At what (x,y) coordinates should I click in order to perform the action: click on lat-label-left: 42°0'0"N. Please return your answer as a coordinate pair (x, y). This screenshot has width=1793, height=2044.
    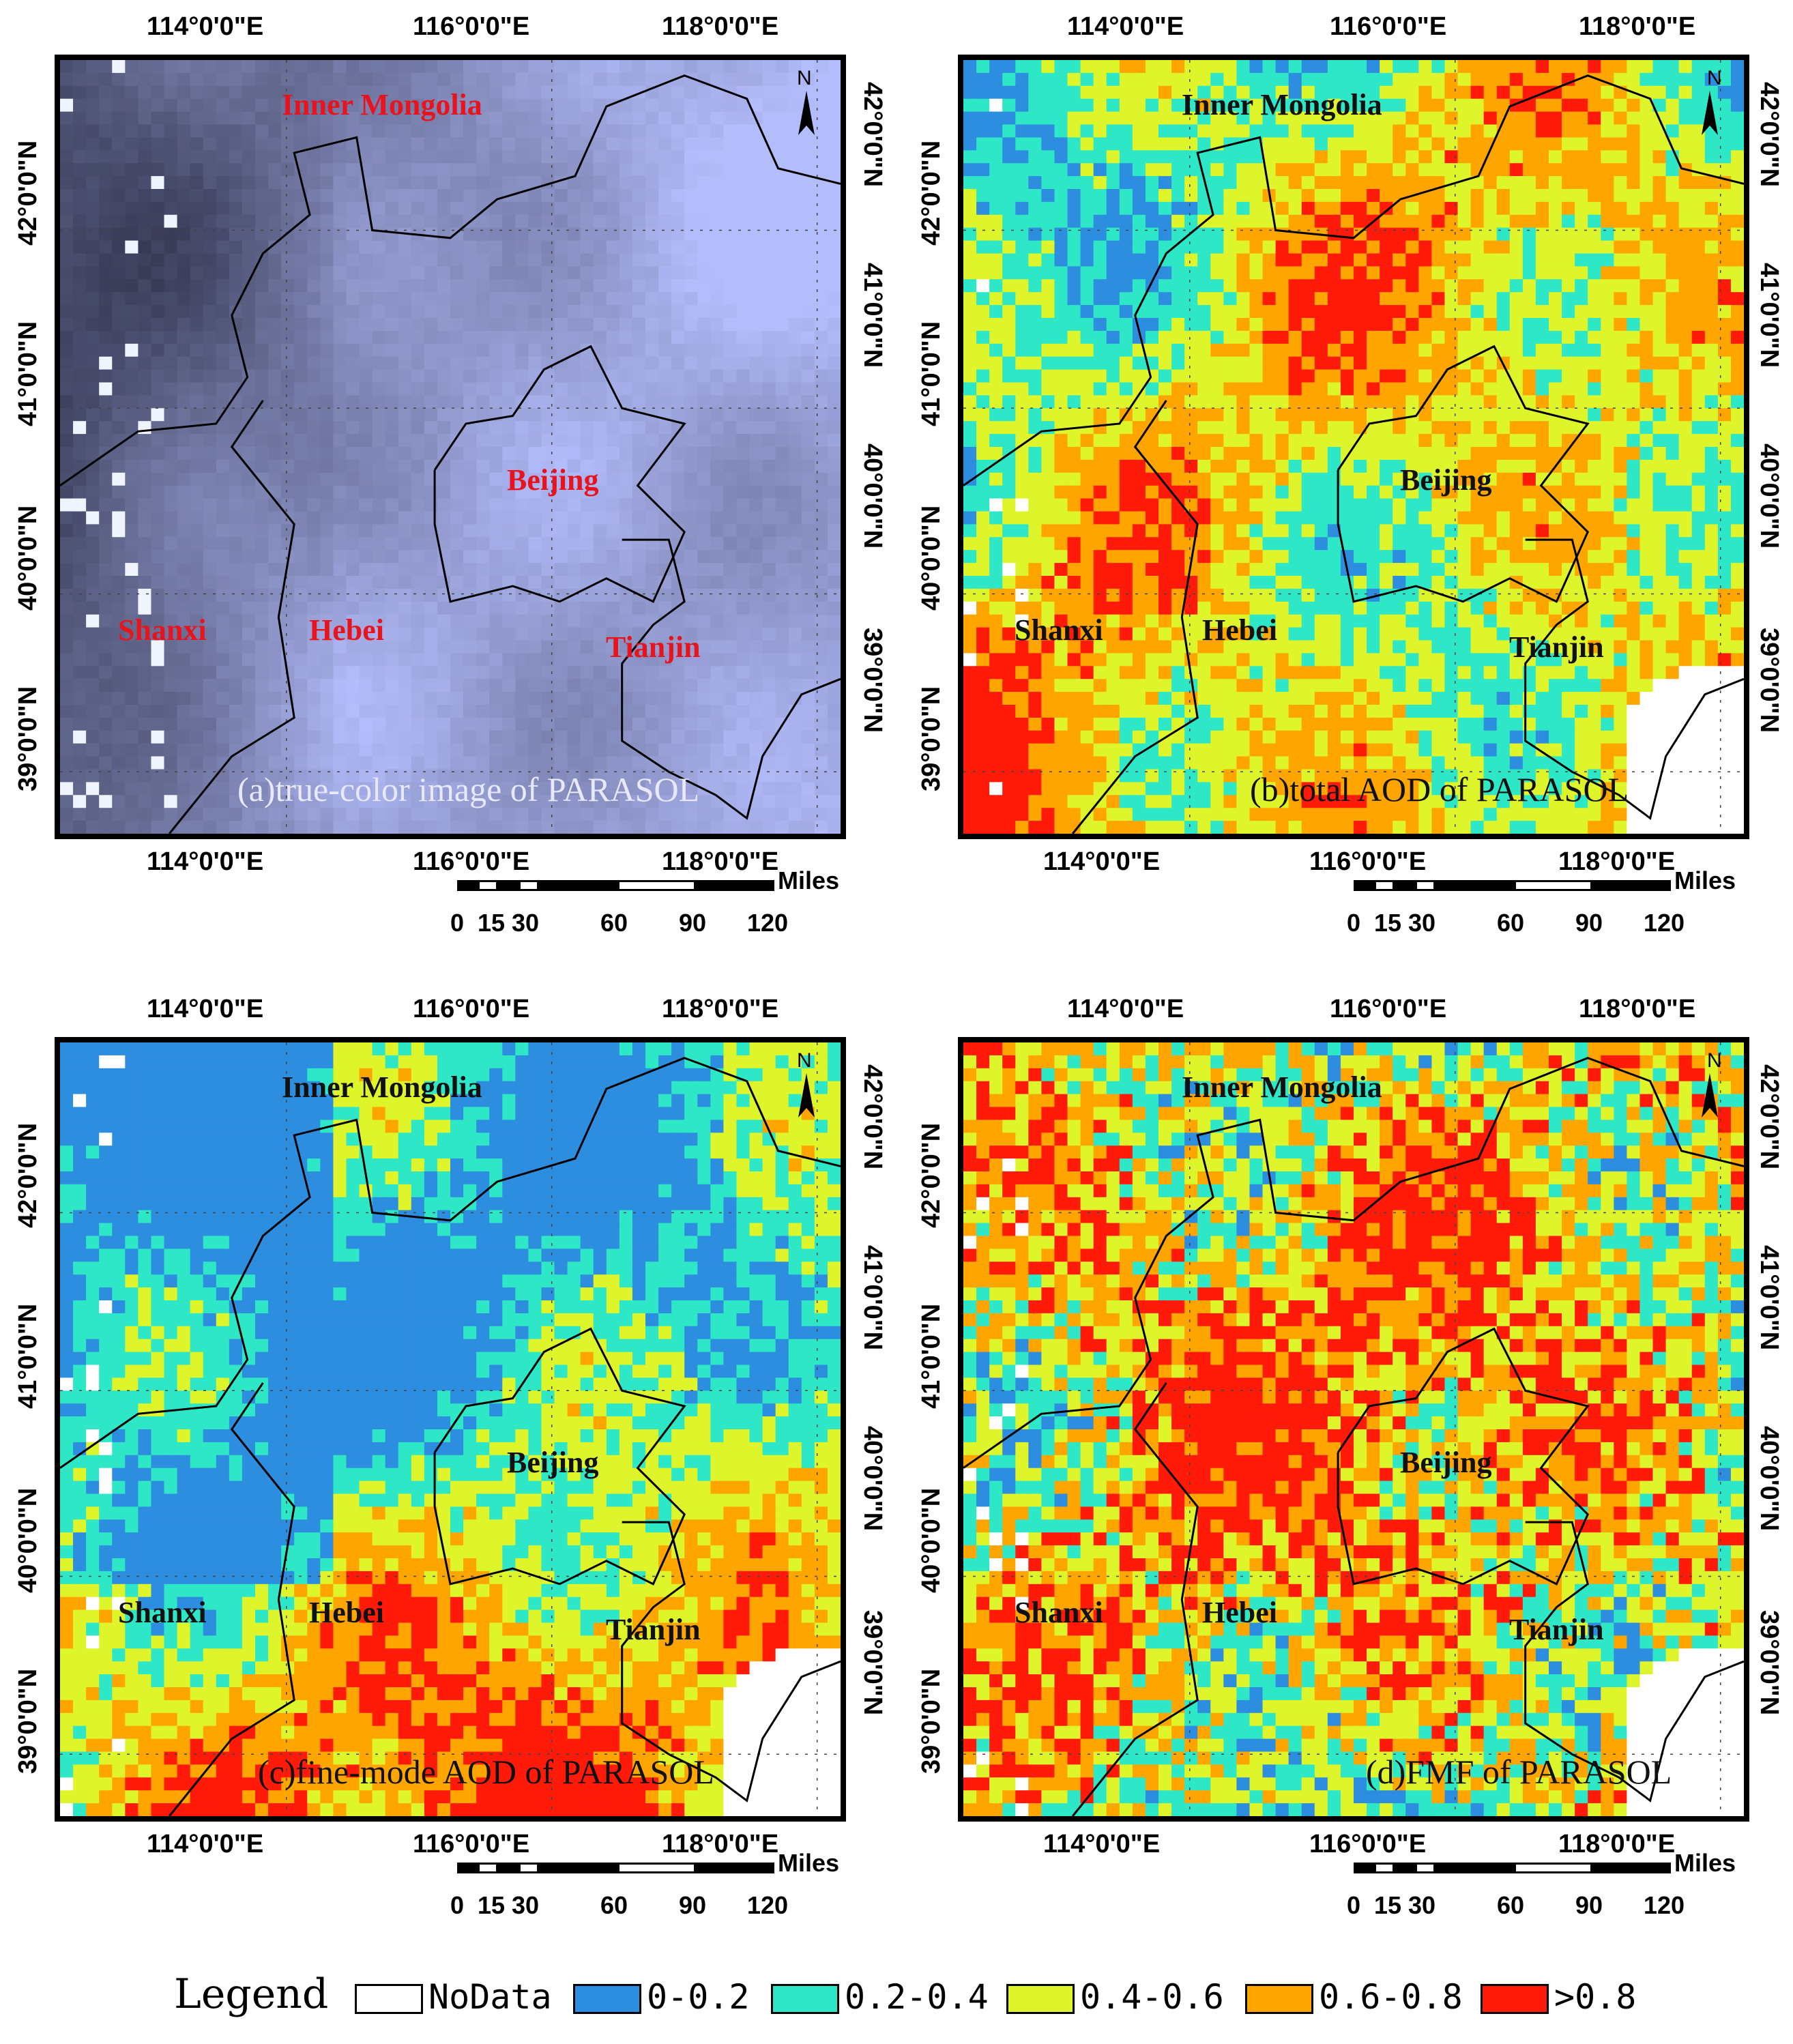
    Looking at the image, I should click on (28, 193).